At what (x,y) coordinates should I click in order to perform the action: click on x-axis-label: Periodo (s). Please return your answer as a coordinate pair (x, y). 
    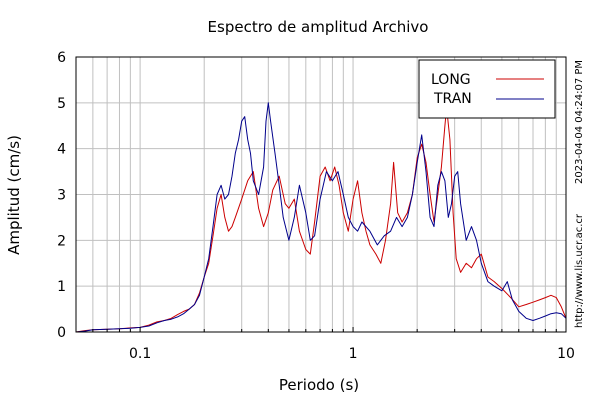
    Looking at the image, I should click on (319, 385).